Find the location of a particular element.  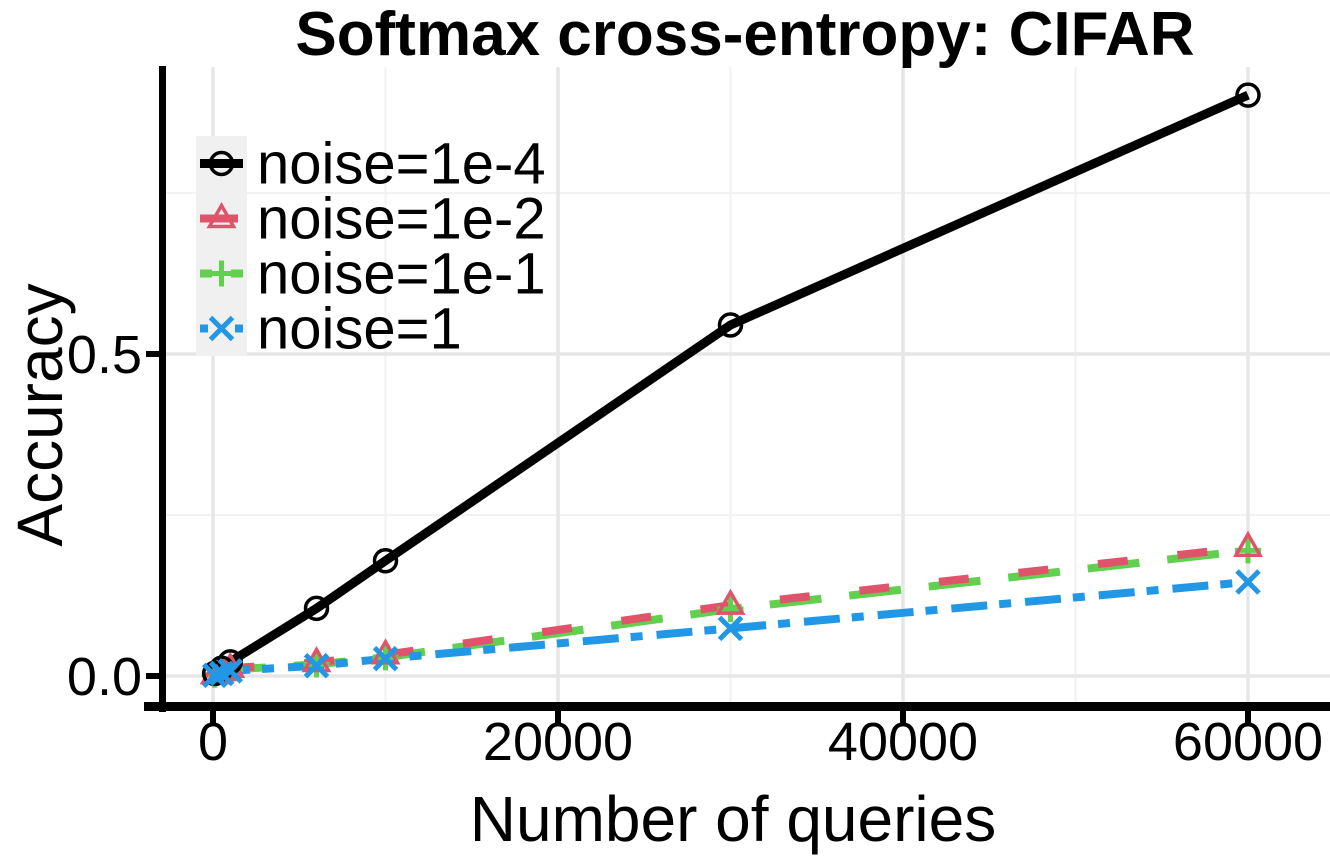

y-tick-label-0.5: 0.5 is located at coordinates (104, 355).